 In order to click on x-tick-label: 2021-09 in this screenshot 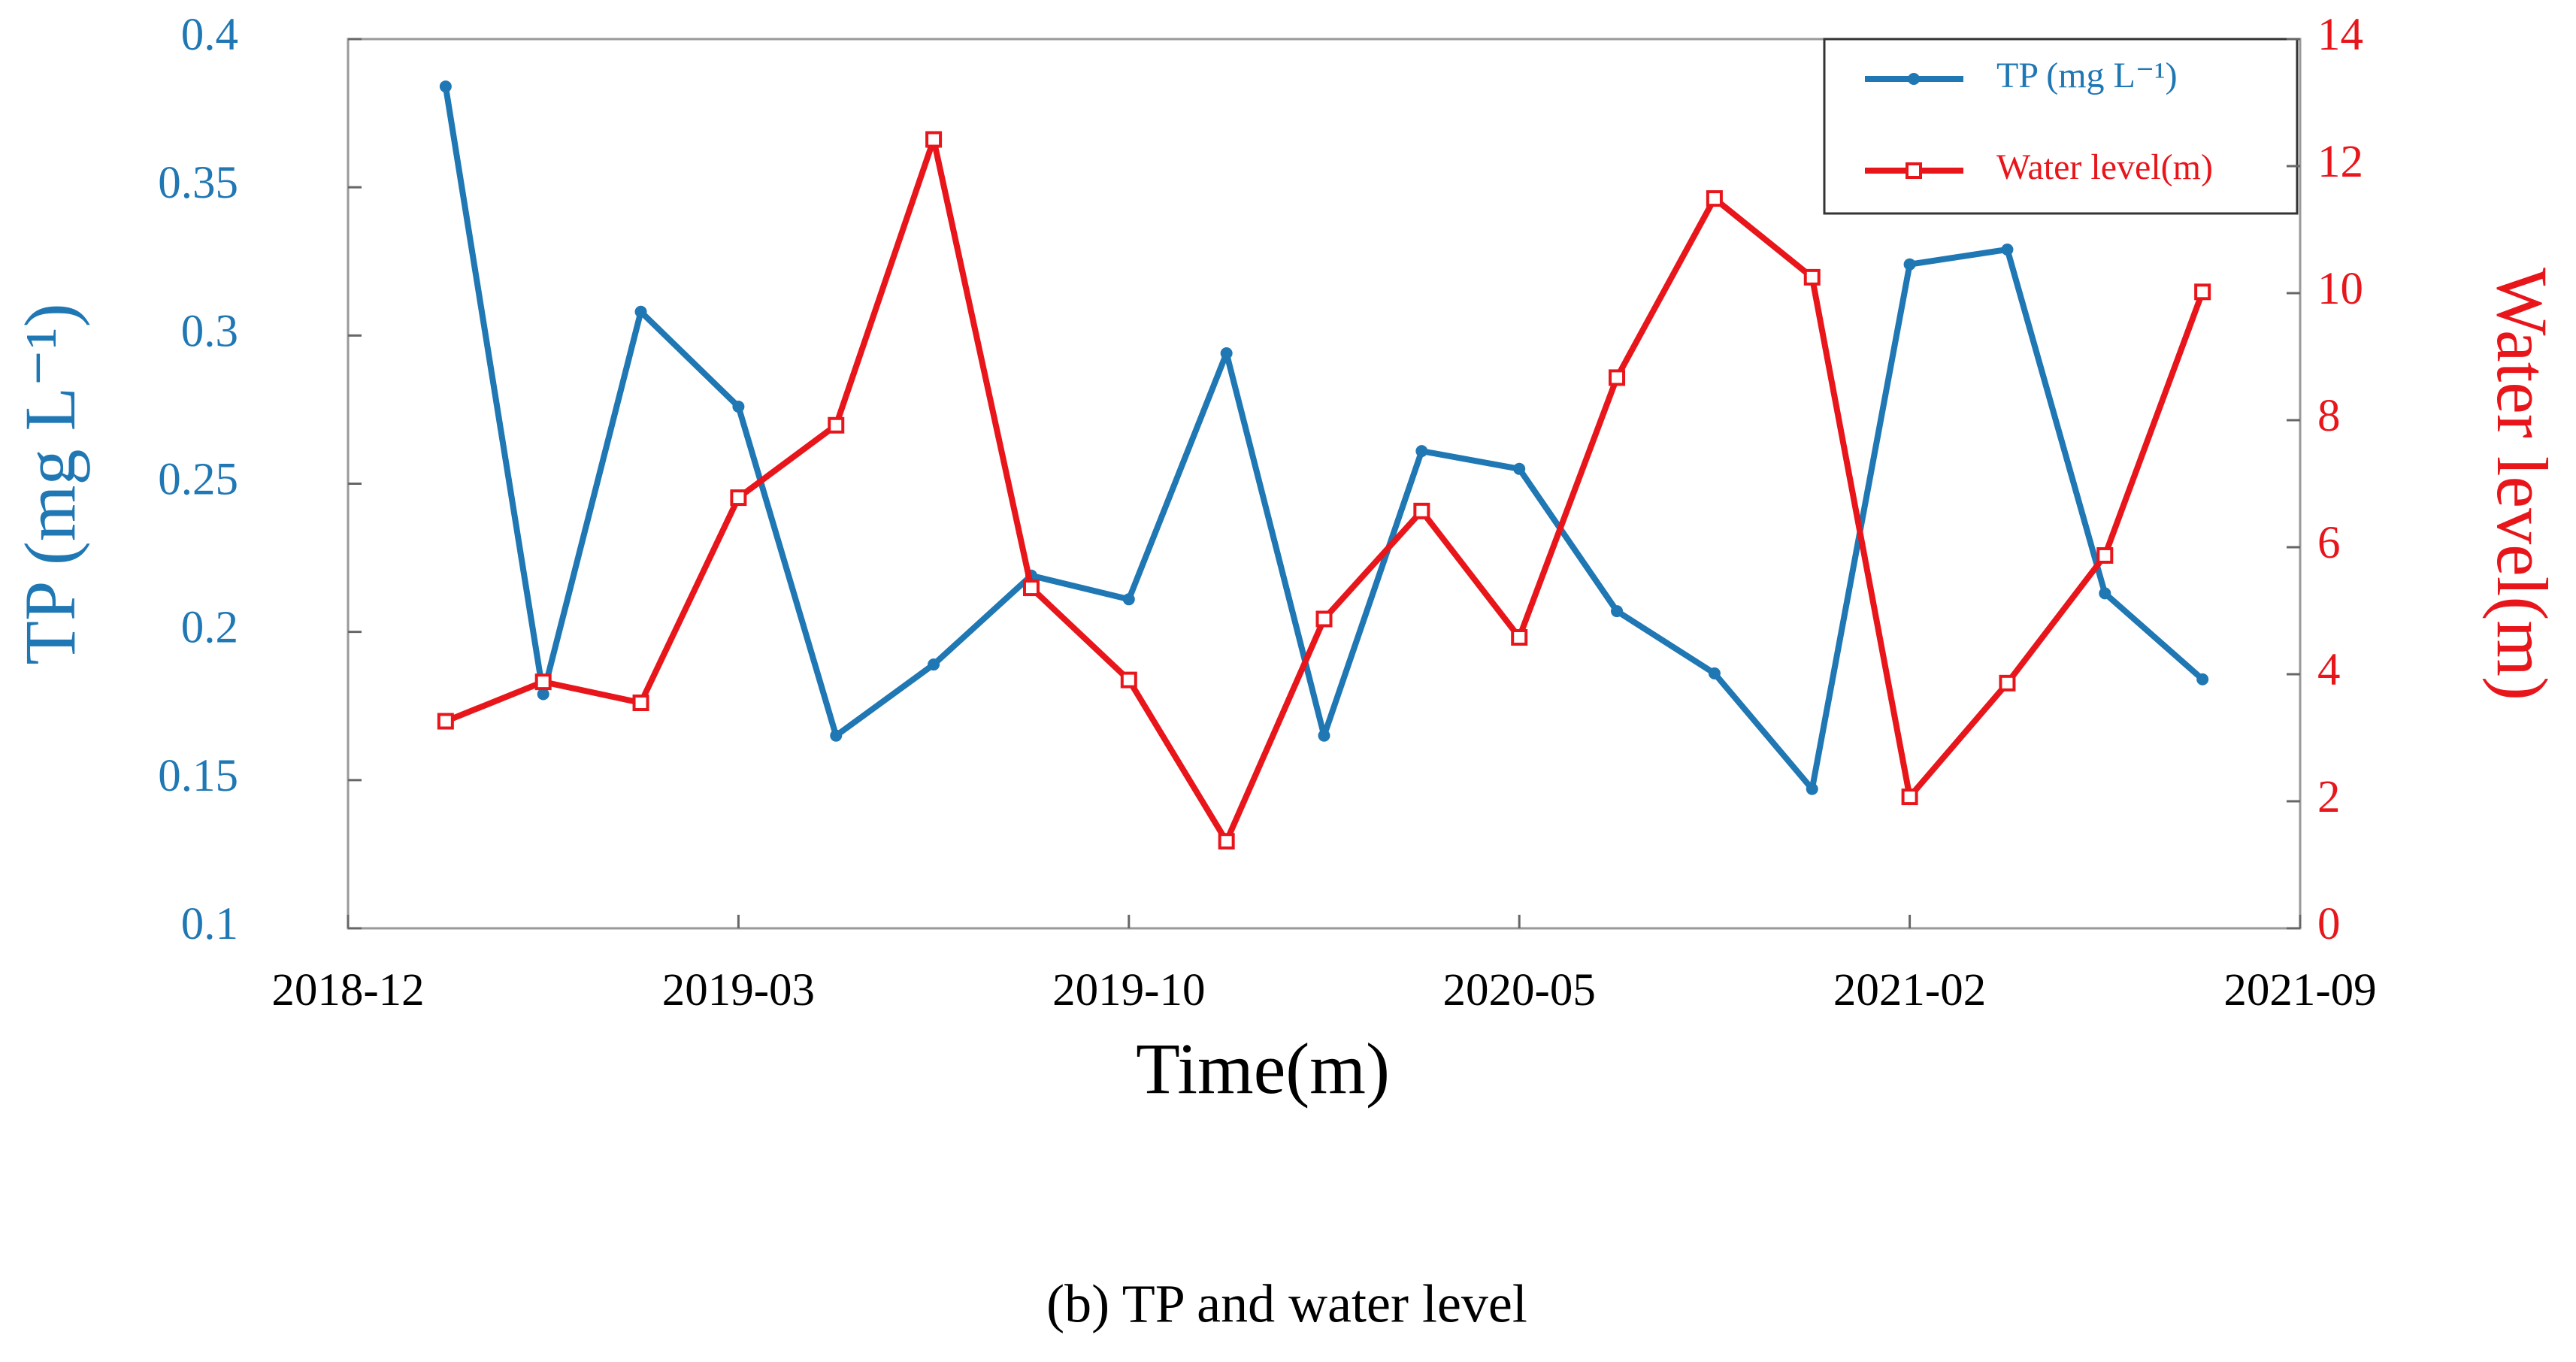, I will do `click(2299, 990)`.